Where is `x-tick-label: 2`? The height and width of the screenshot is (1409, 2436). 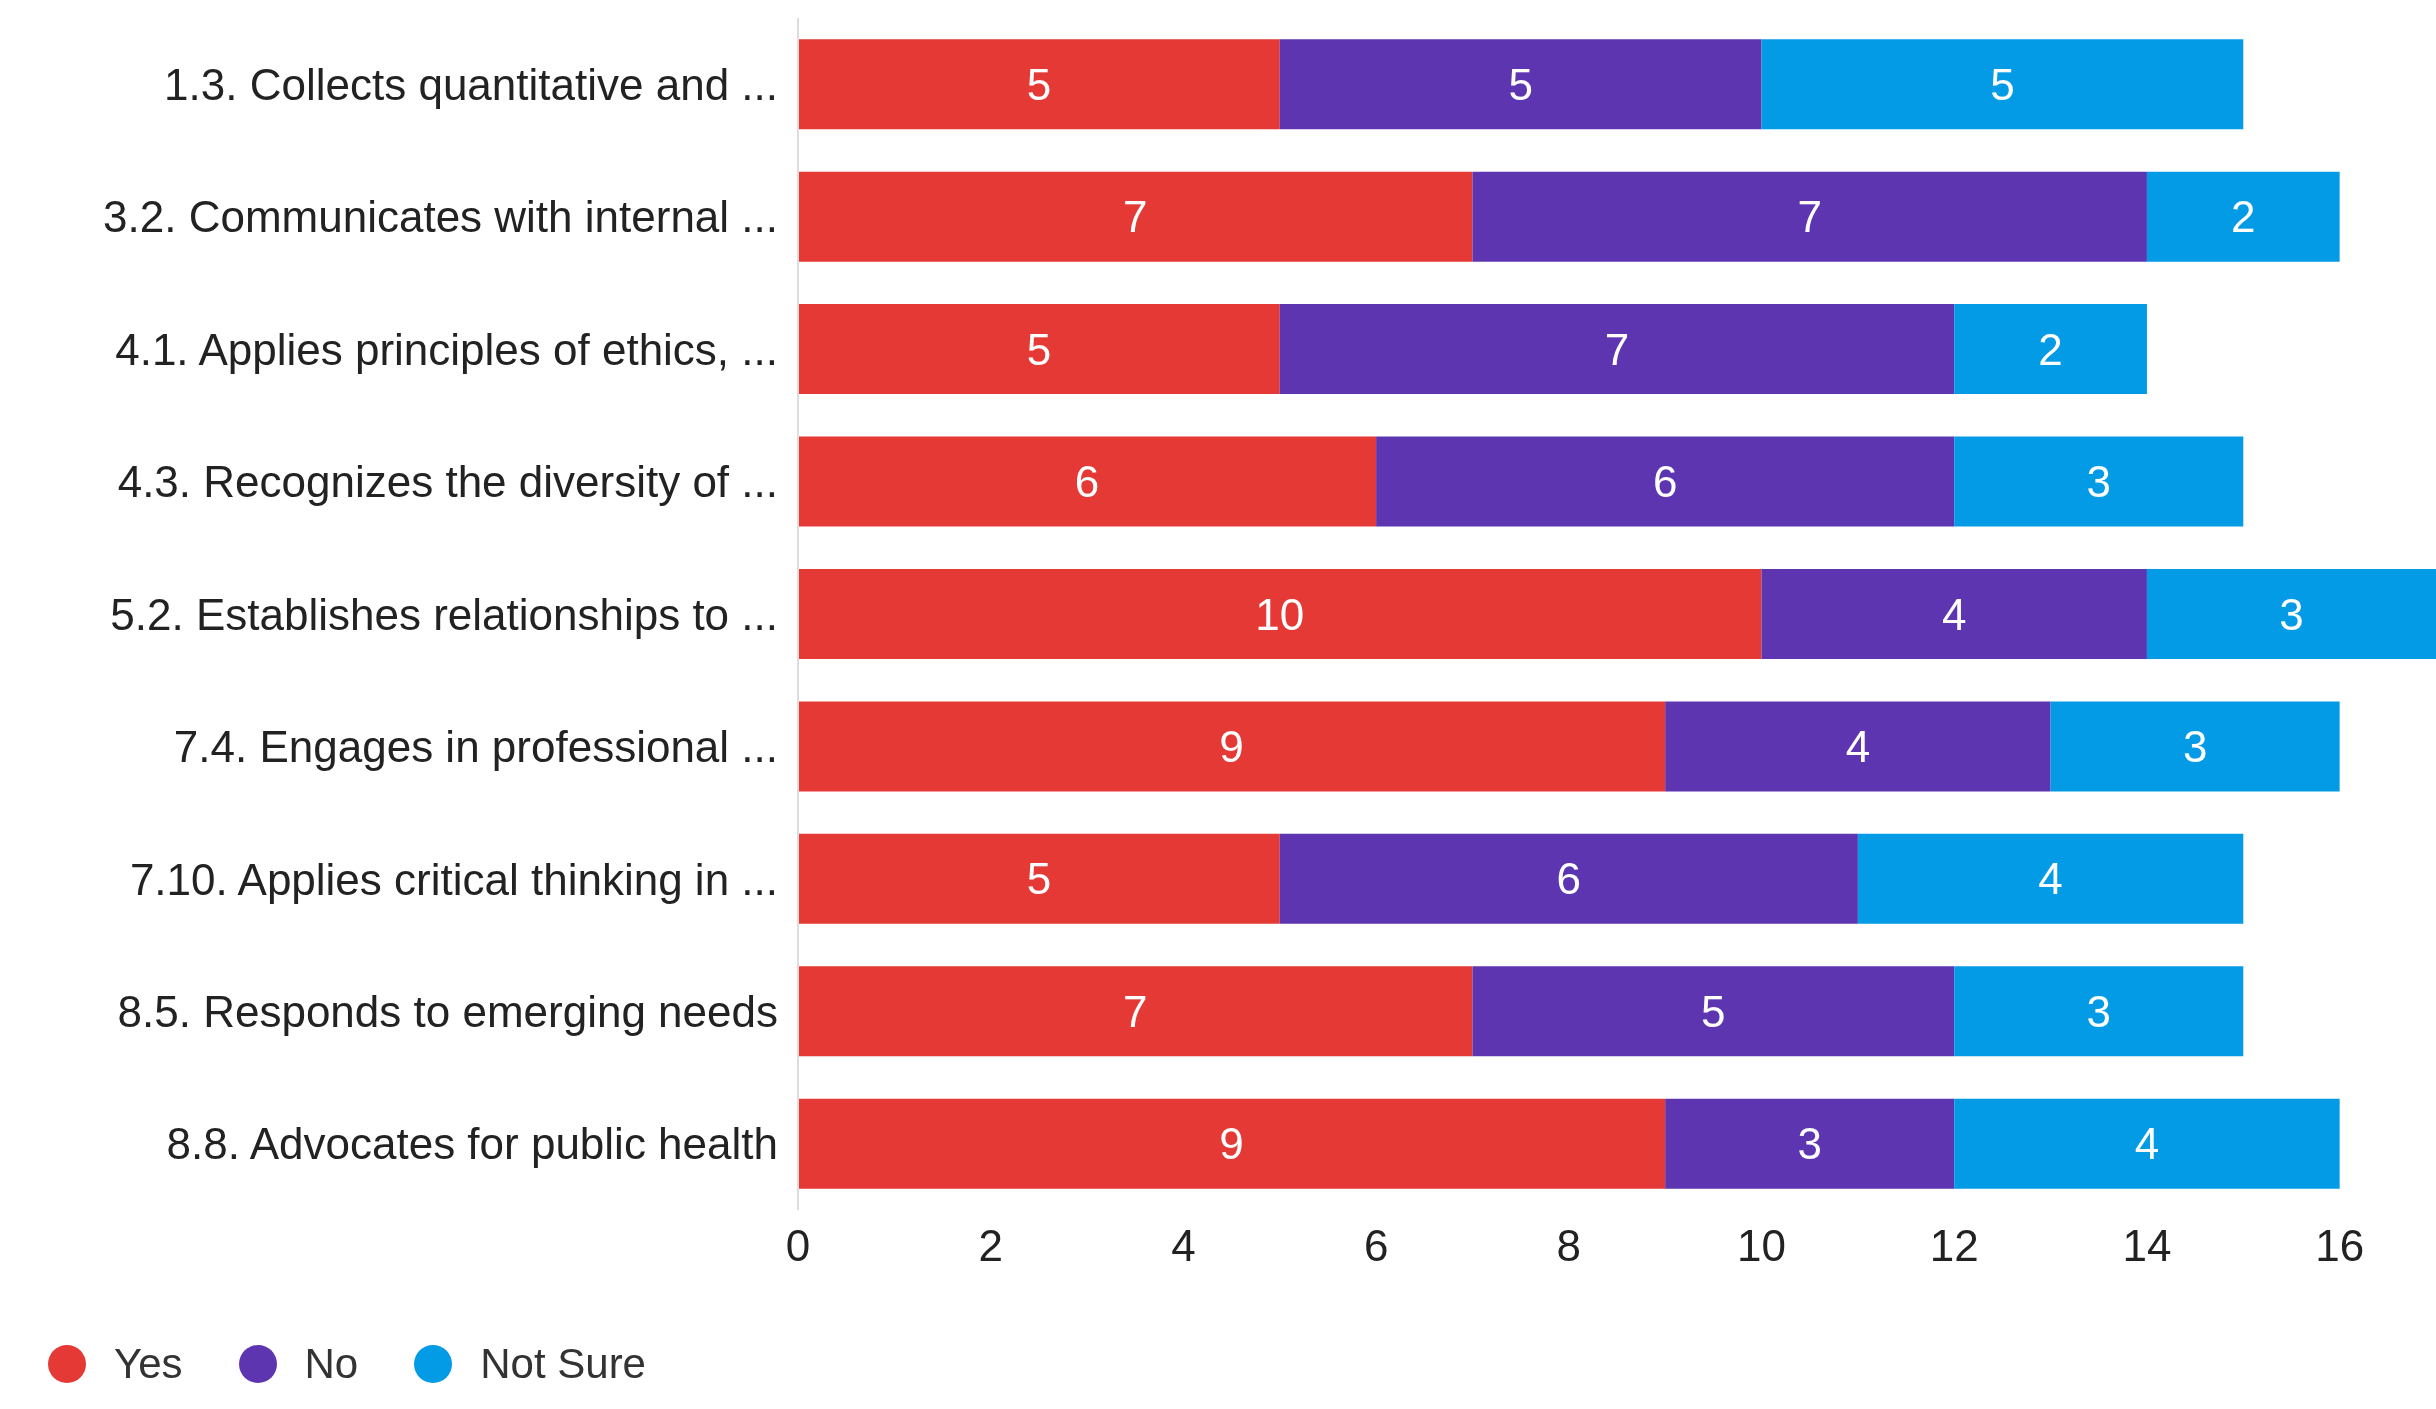
x-tick-label: 2 is located at coordinates (990, 1246).